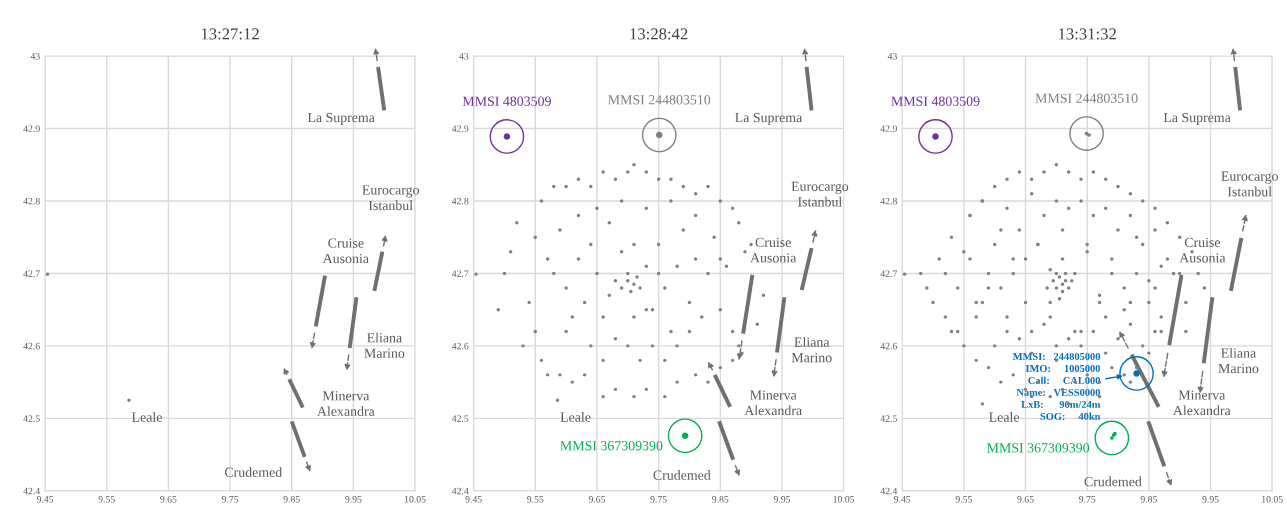 This screenshot has width=1287, height=514. Describe the element at coordinates (1087, 34) in the screenshot. I see `chart-title: 13:31:32` at that location.